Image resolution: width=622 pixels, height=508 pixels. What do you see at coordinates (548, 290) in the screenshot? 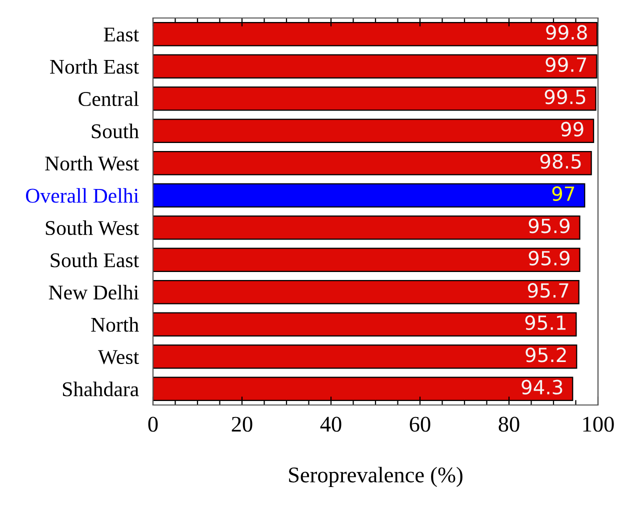
I see `data-label: 95.7` at bounding box center [548, 290].